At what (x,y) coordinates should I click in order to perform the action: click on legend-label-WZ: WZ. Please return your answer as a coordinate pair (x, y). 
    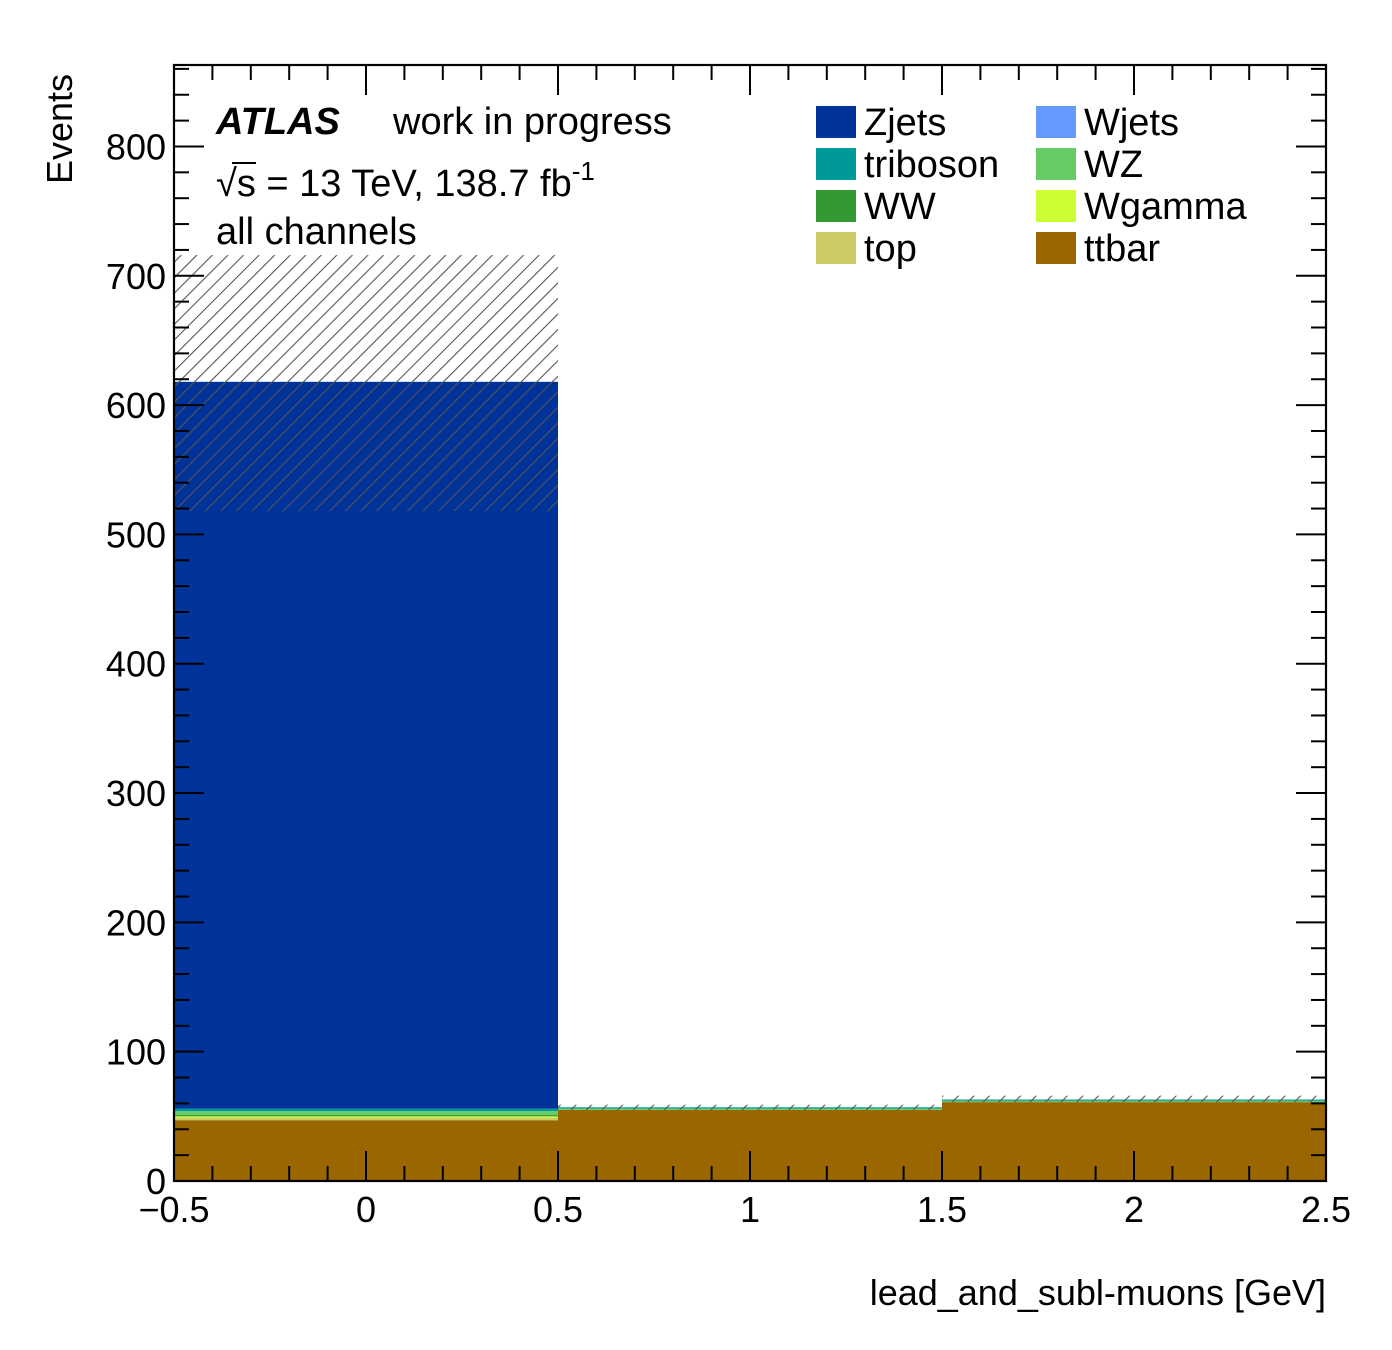
    Looking at the image, I should click on (1113, 165).